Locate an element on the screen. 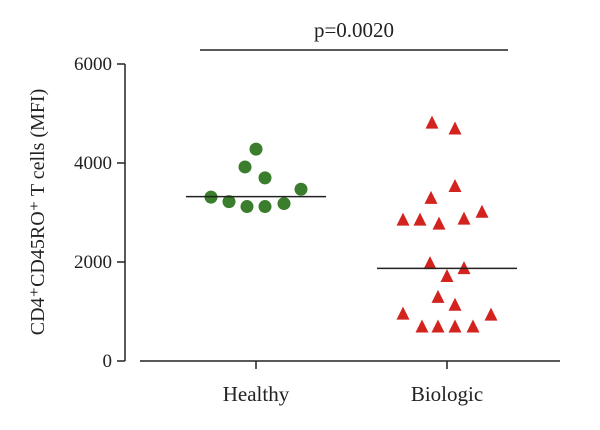  mean-lines is located at coordinates (351, 232).